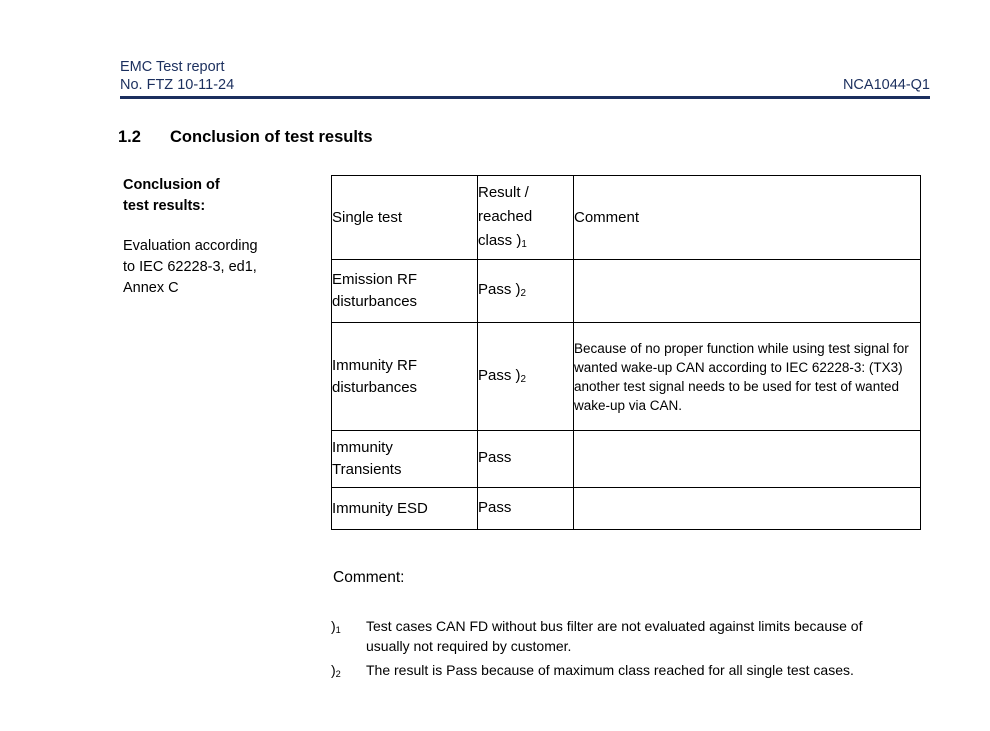 Image resolution: width=990 pixels, height=731 pixels. What do you see at coordinates (271, 137) in the screenshot?
I see `section-heading-text: Conclusion of test results` at bounding box center [271, 137].